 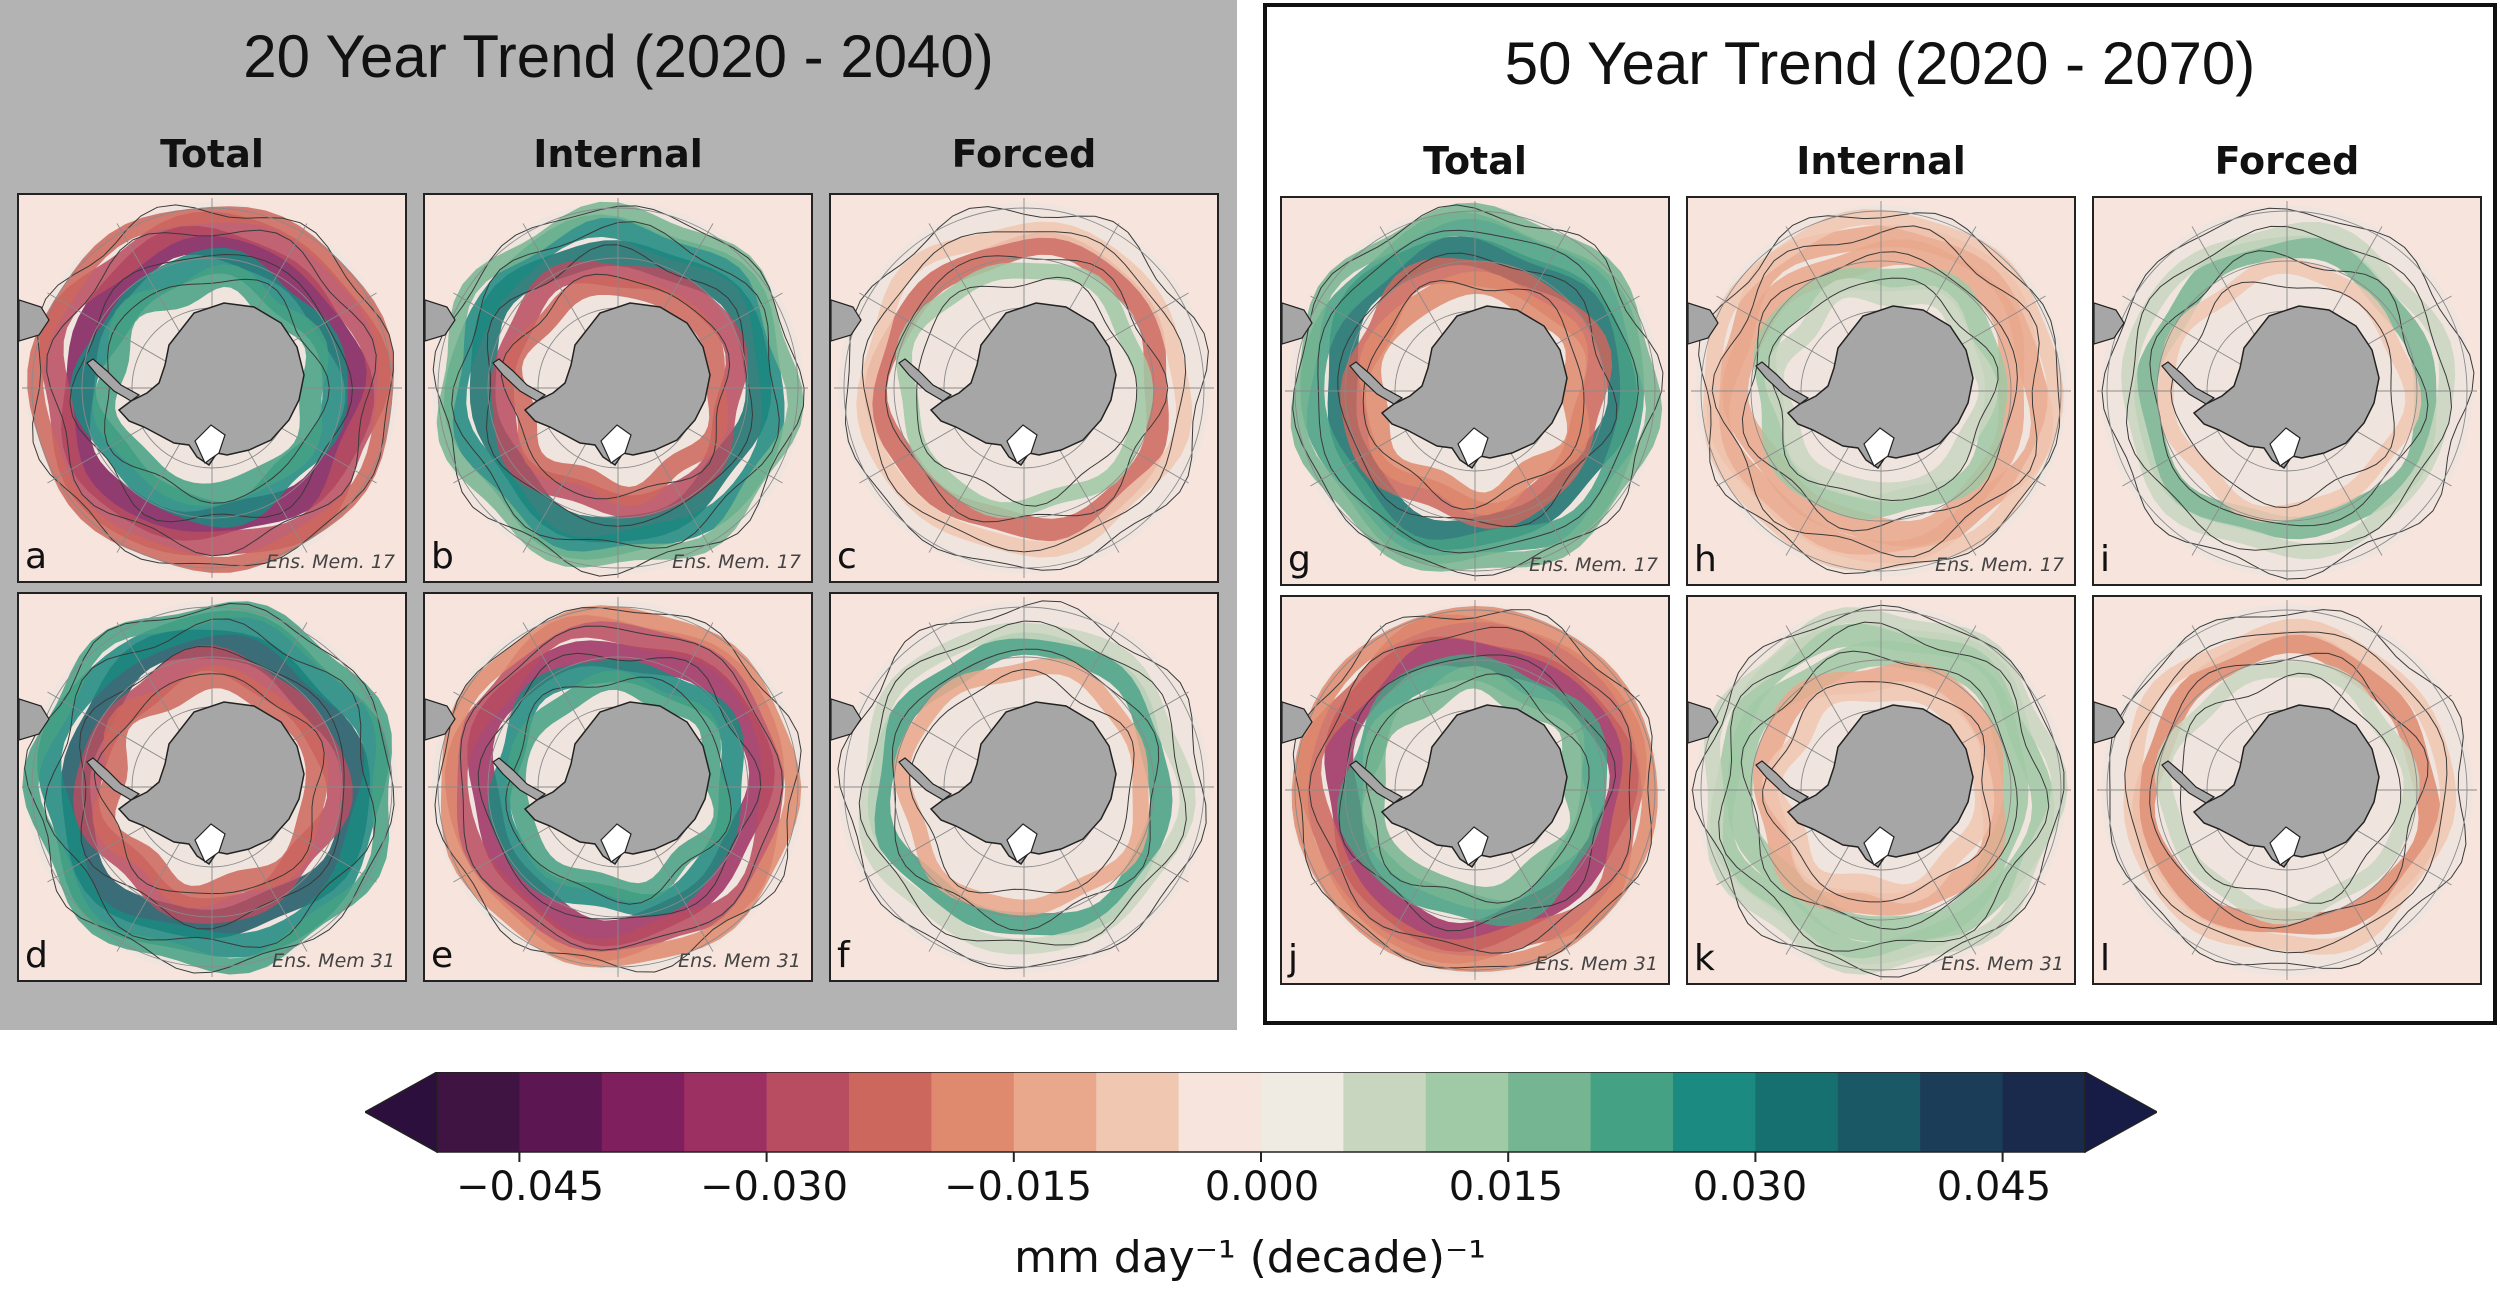 I want to click on map-panel-f: f, so click(x=1024, y=787).